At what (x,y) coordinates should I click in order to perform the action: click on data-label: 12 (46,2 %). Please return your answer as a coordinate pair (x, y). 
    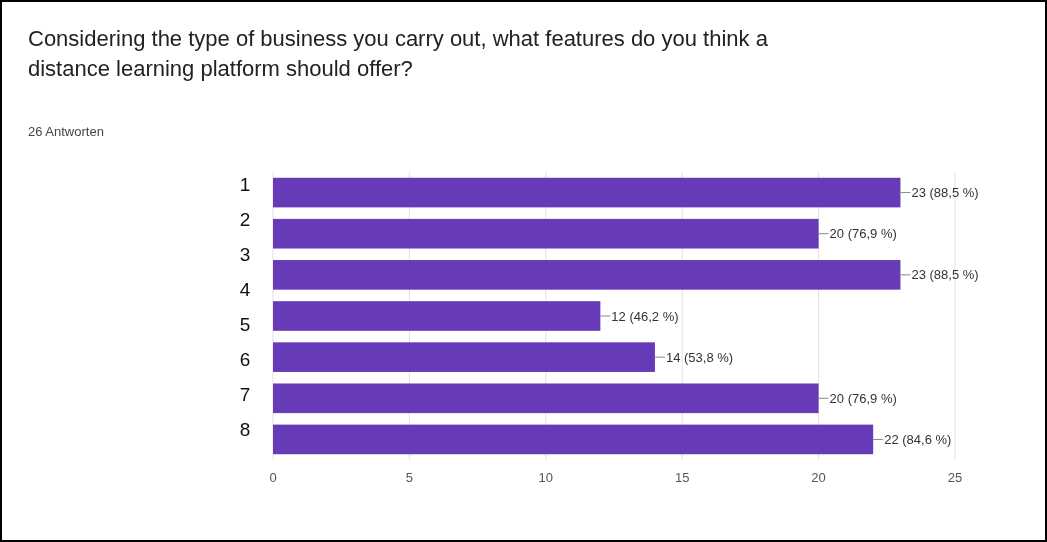
    Looking at the image, I should click on (645, 316).